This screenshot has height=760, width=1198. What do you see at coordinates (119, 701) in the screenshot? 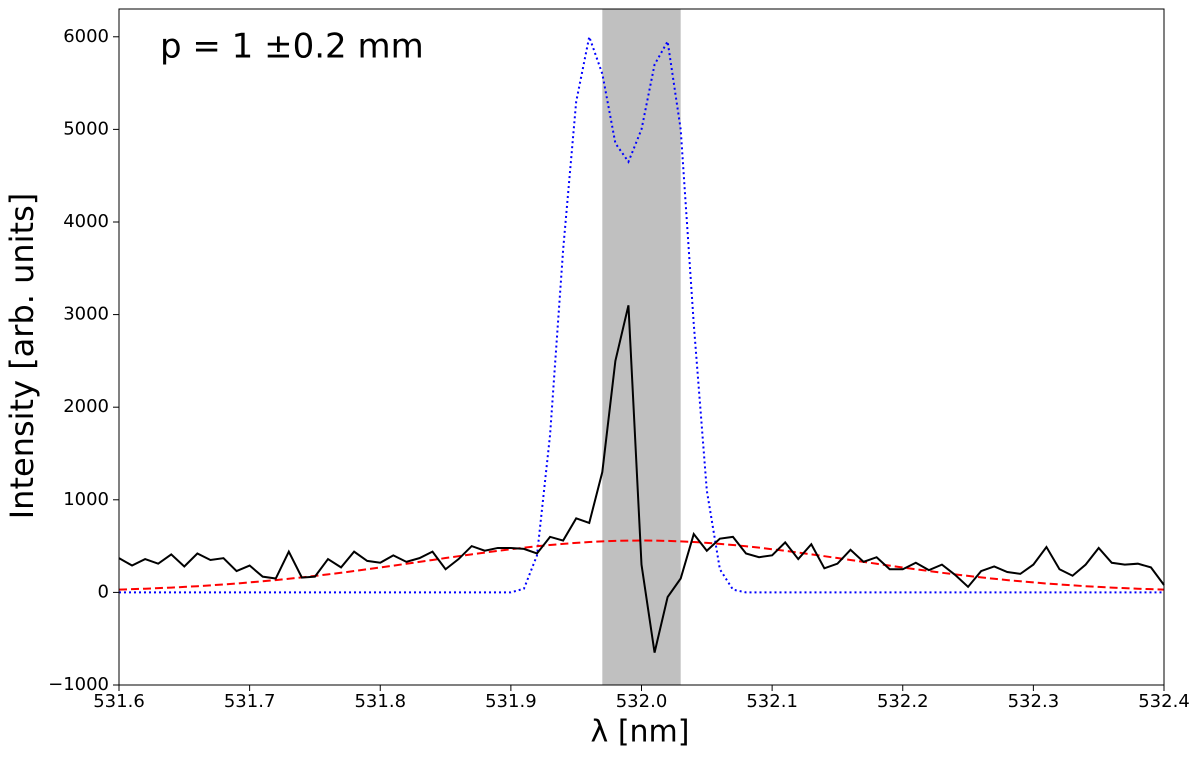
I see `x-tick-label: 531.6` at bounding box center [119, 701].